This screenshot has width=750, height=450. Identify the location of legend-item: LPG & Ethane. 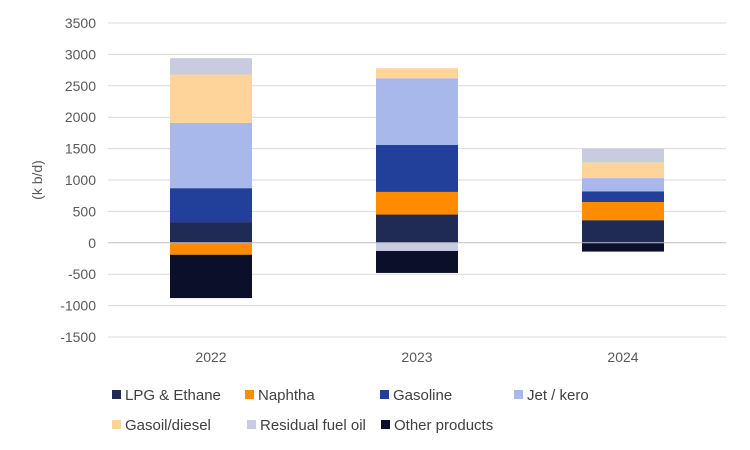
(166, 395).